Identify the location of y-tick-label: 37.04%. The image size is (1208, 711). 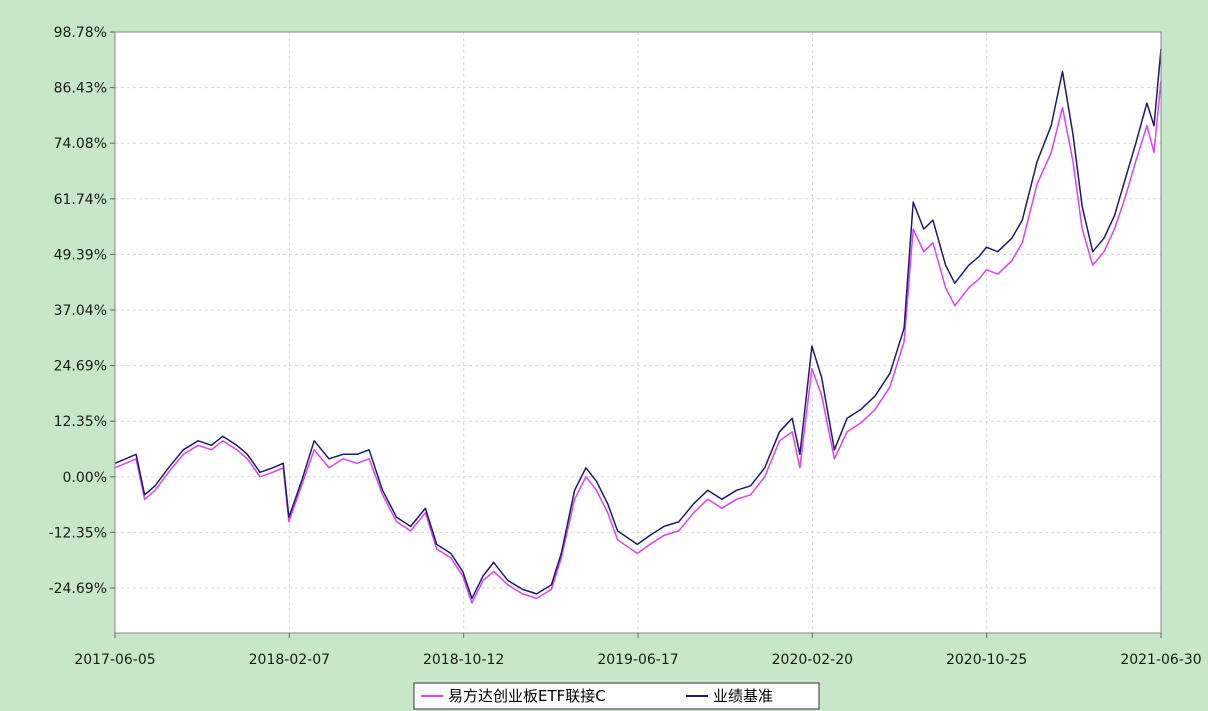
(80, 311).